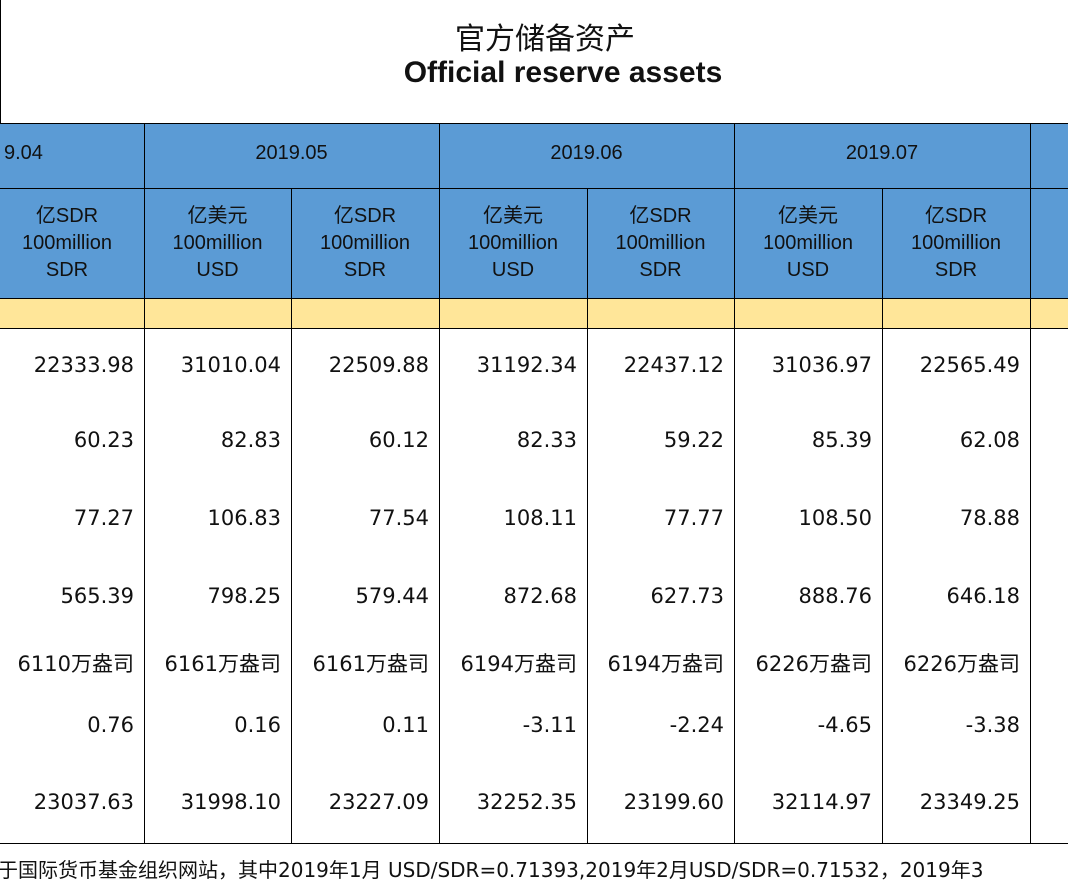 The height and width of the screenshot is (886, 1068). What do you see at coordinates (526, 365) in the screenshot?
I see `cell-value: 31192.34` at bounding box center [526, 365].